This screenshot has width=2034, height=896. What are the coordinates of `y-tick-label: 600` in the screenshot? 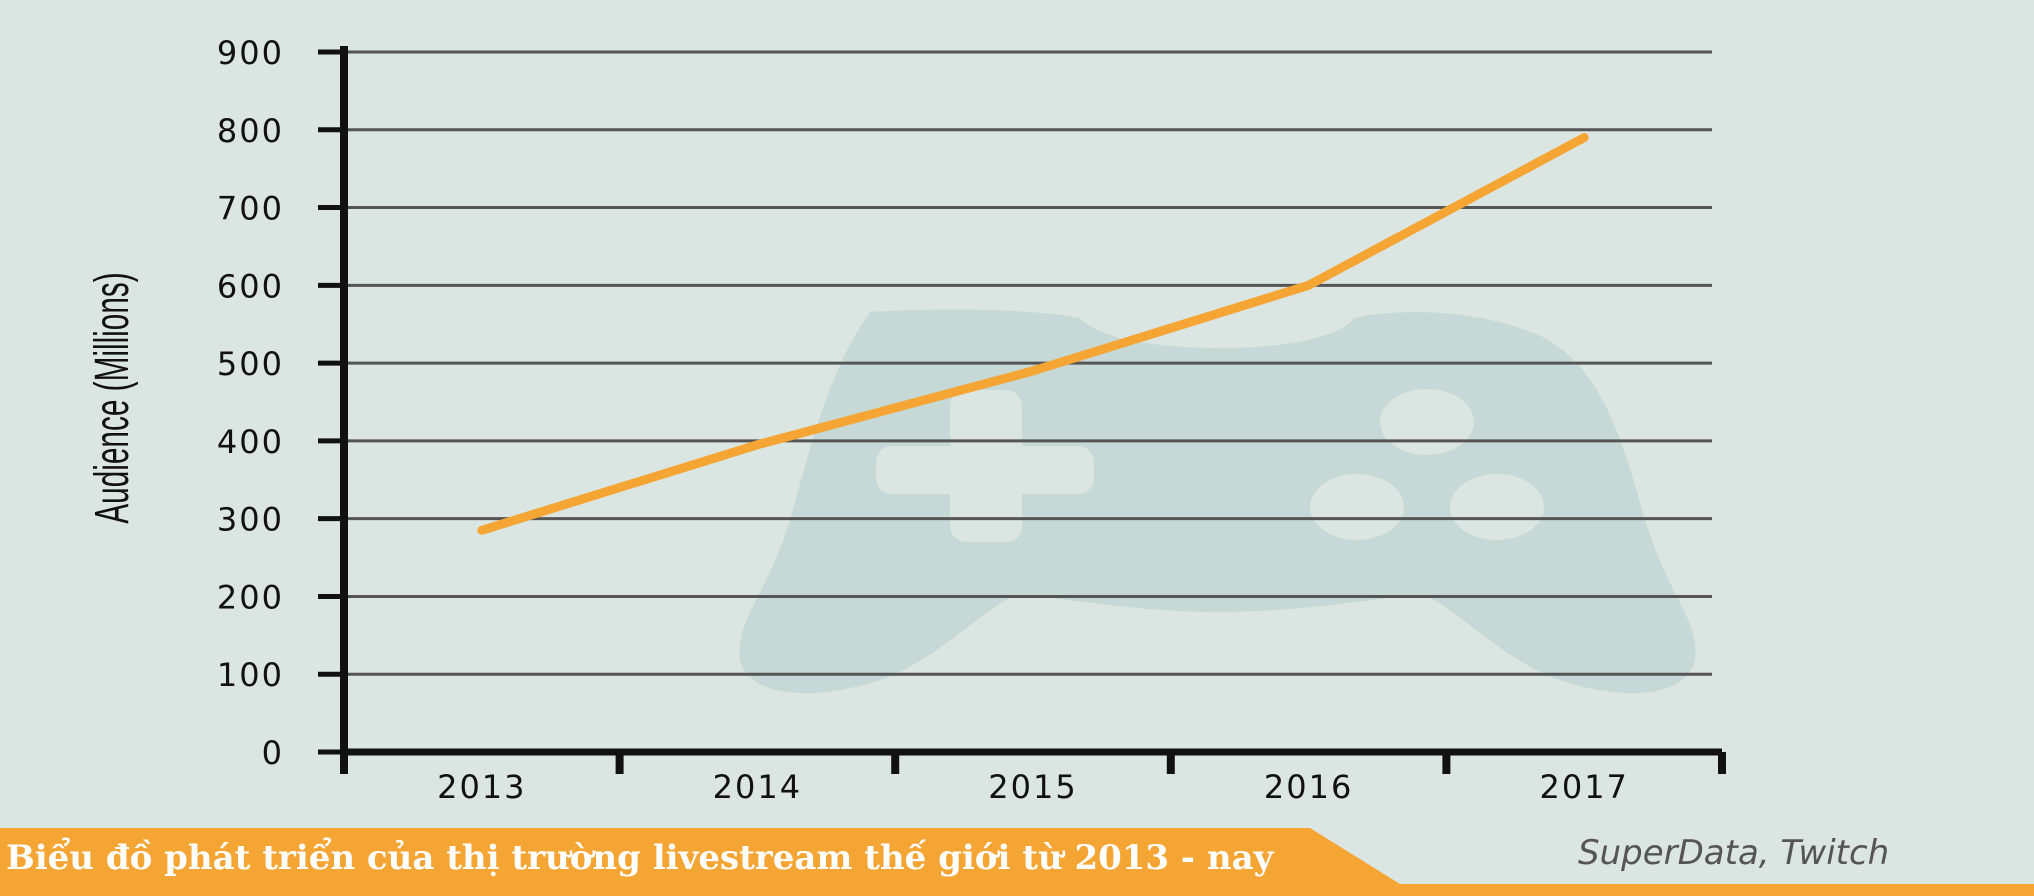 It's located at (250, 286).